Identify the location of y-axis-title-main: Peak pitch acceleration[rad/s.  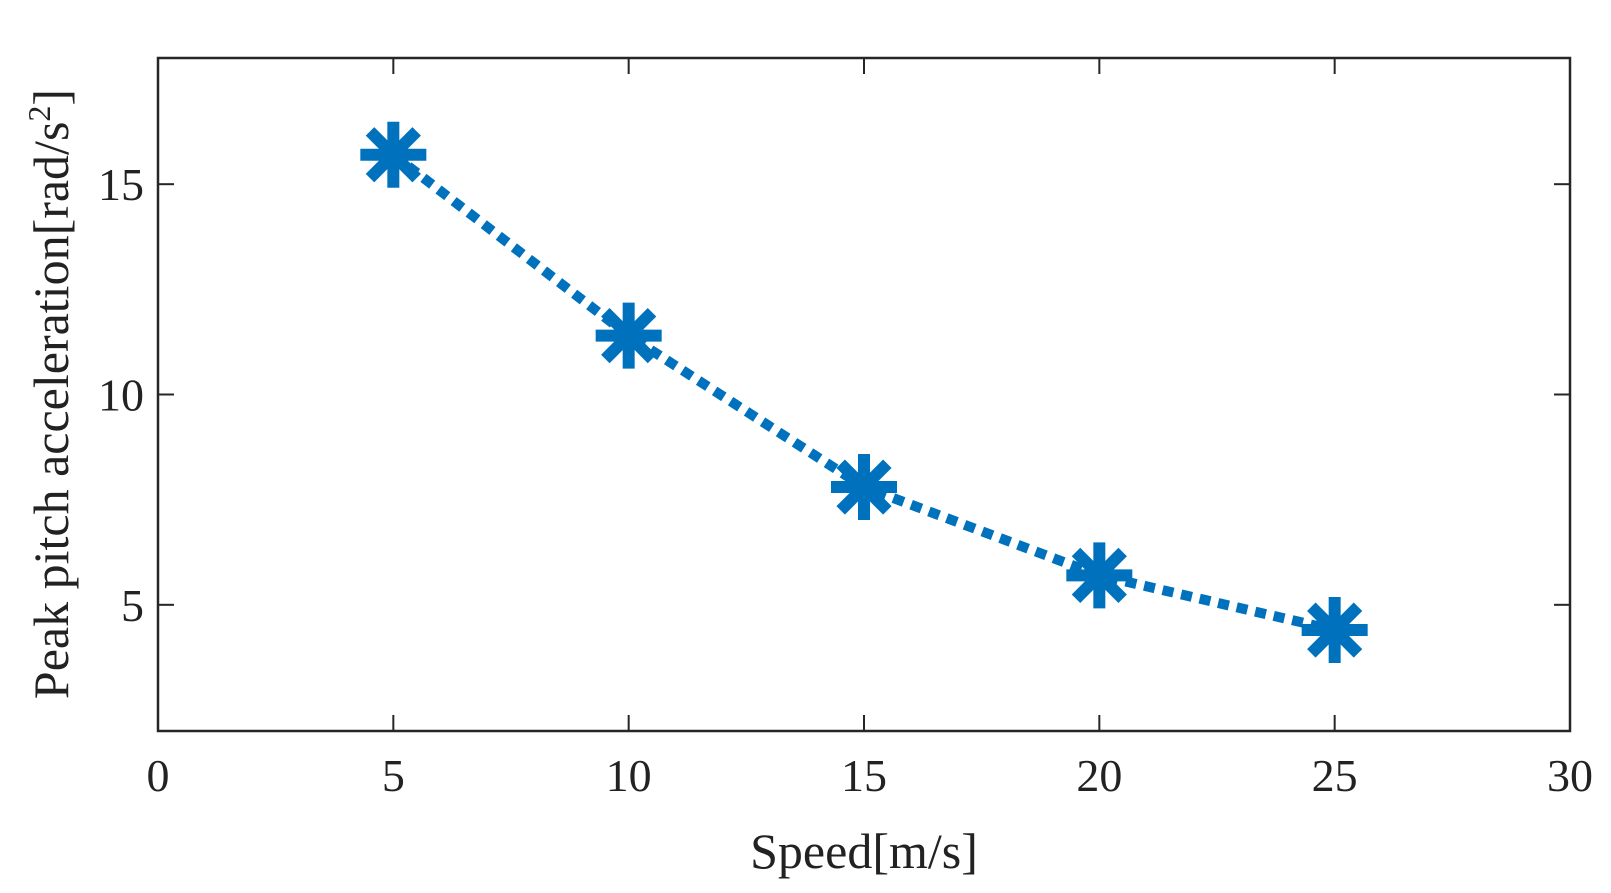
(51, 411).